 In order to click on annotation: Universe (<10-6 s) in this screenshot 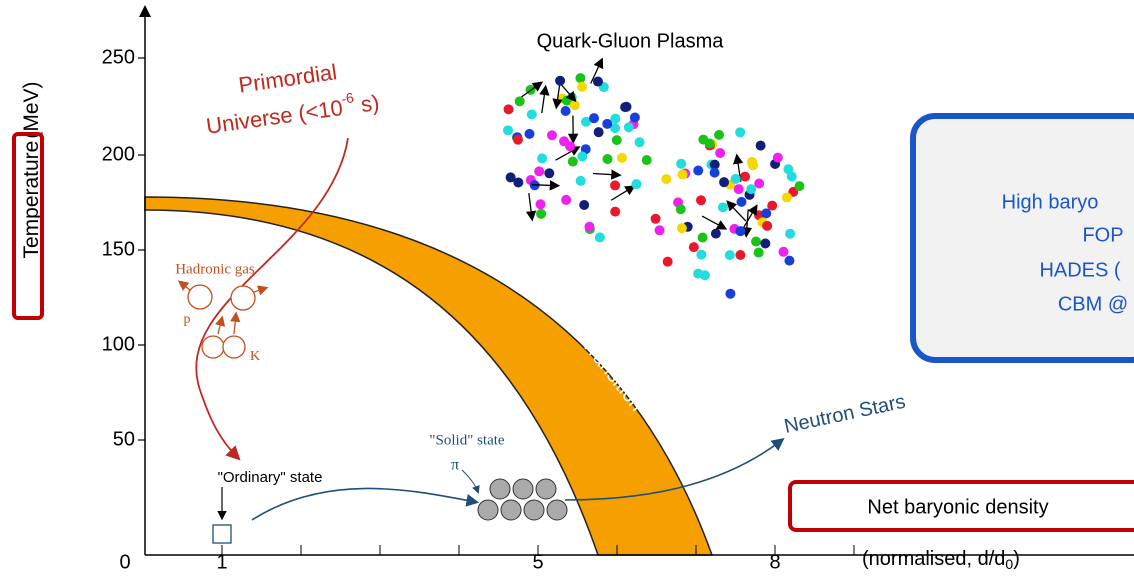, I will do `click(292, 112)`.